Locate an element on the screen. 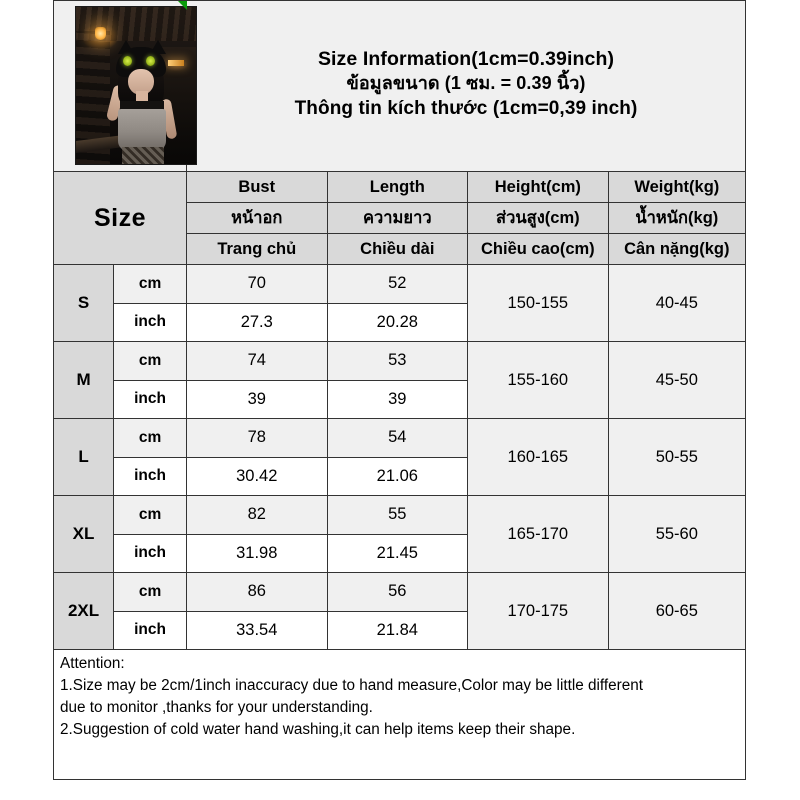 This screenshot has width=800, height=800. height-m: 155-160 is located at coordinates (538, 380).